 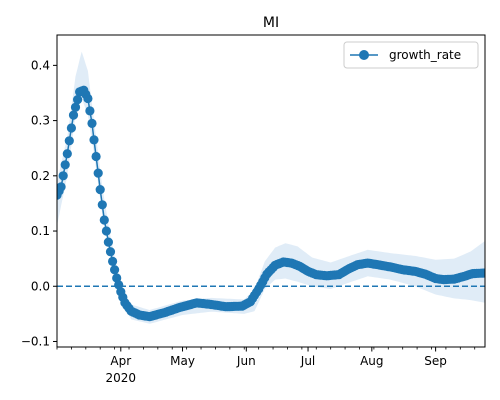 I want to click on y-tick-label: 0.0, so click(x=40, y=286).